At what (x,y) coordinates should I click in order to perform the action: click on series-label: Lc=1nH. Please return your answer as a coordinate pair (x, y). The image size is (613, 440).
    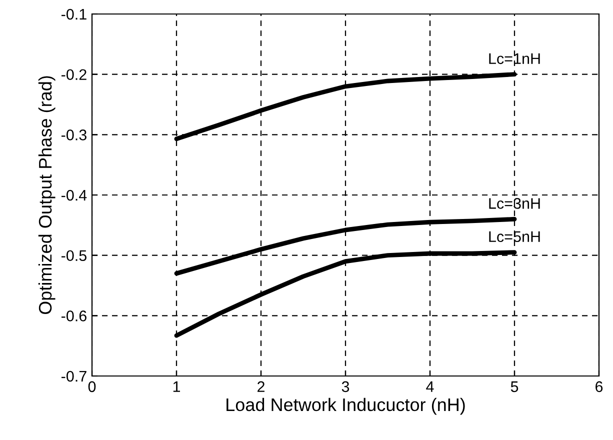
    Looking at the image, I should click on (514, 58).